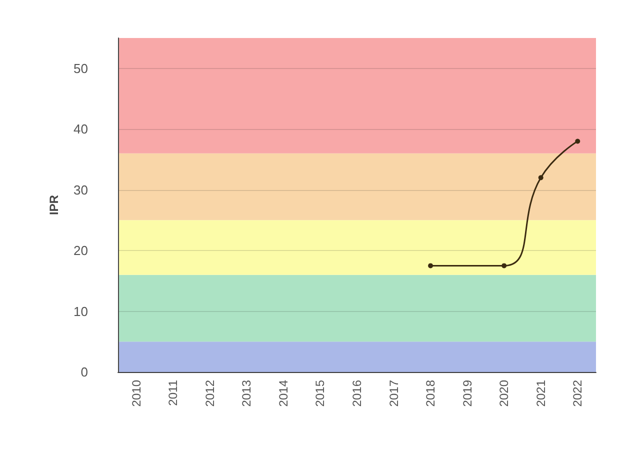 The width and height of the screenshot is (623, 463). I want to click on x-tick-label: 2017, so click(393, 393).